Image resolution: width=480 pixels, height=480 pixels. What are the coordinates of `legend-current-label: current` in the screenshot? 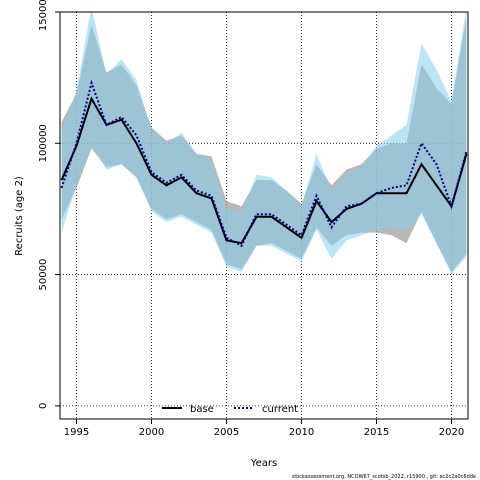 It's located at (280, 409).